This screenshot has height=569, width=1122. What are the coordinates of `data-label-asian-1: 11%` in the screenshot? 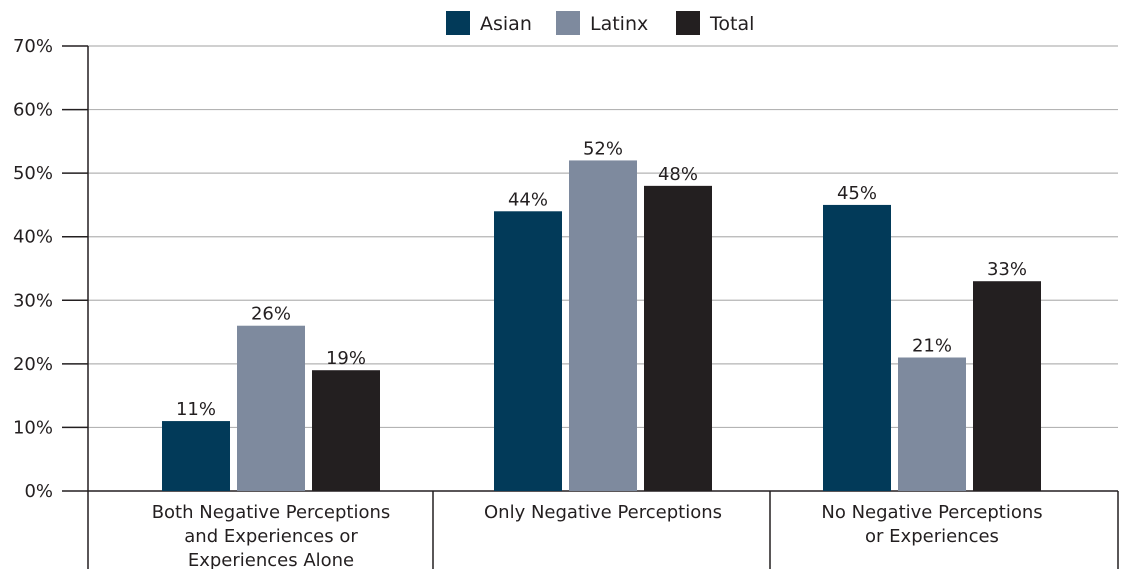 It's located at (196, 409).